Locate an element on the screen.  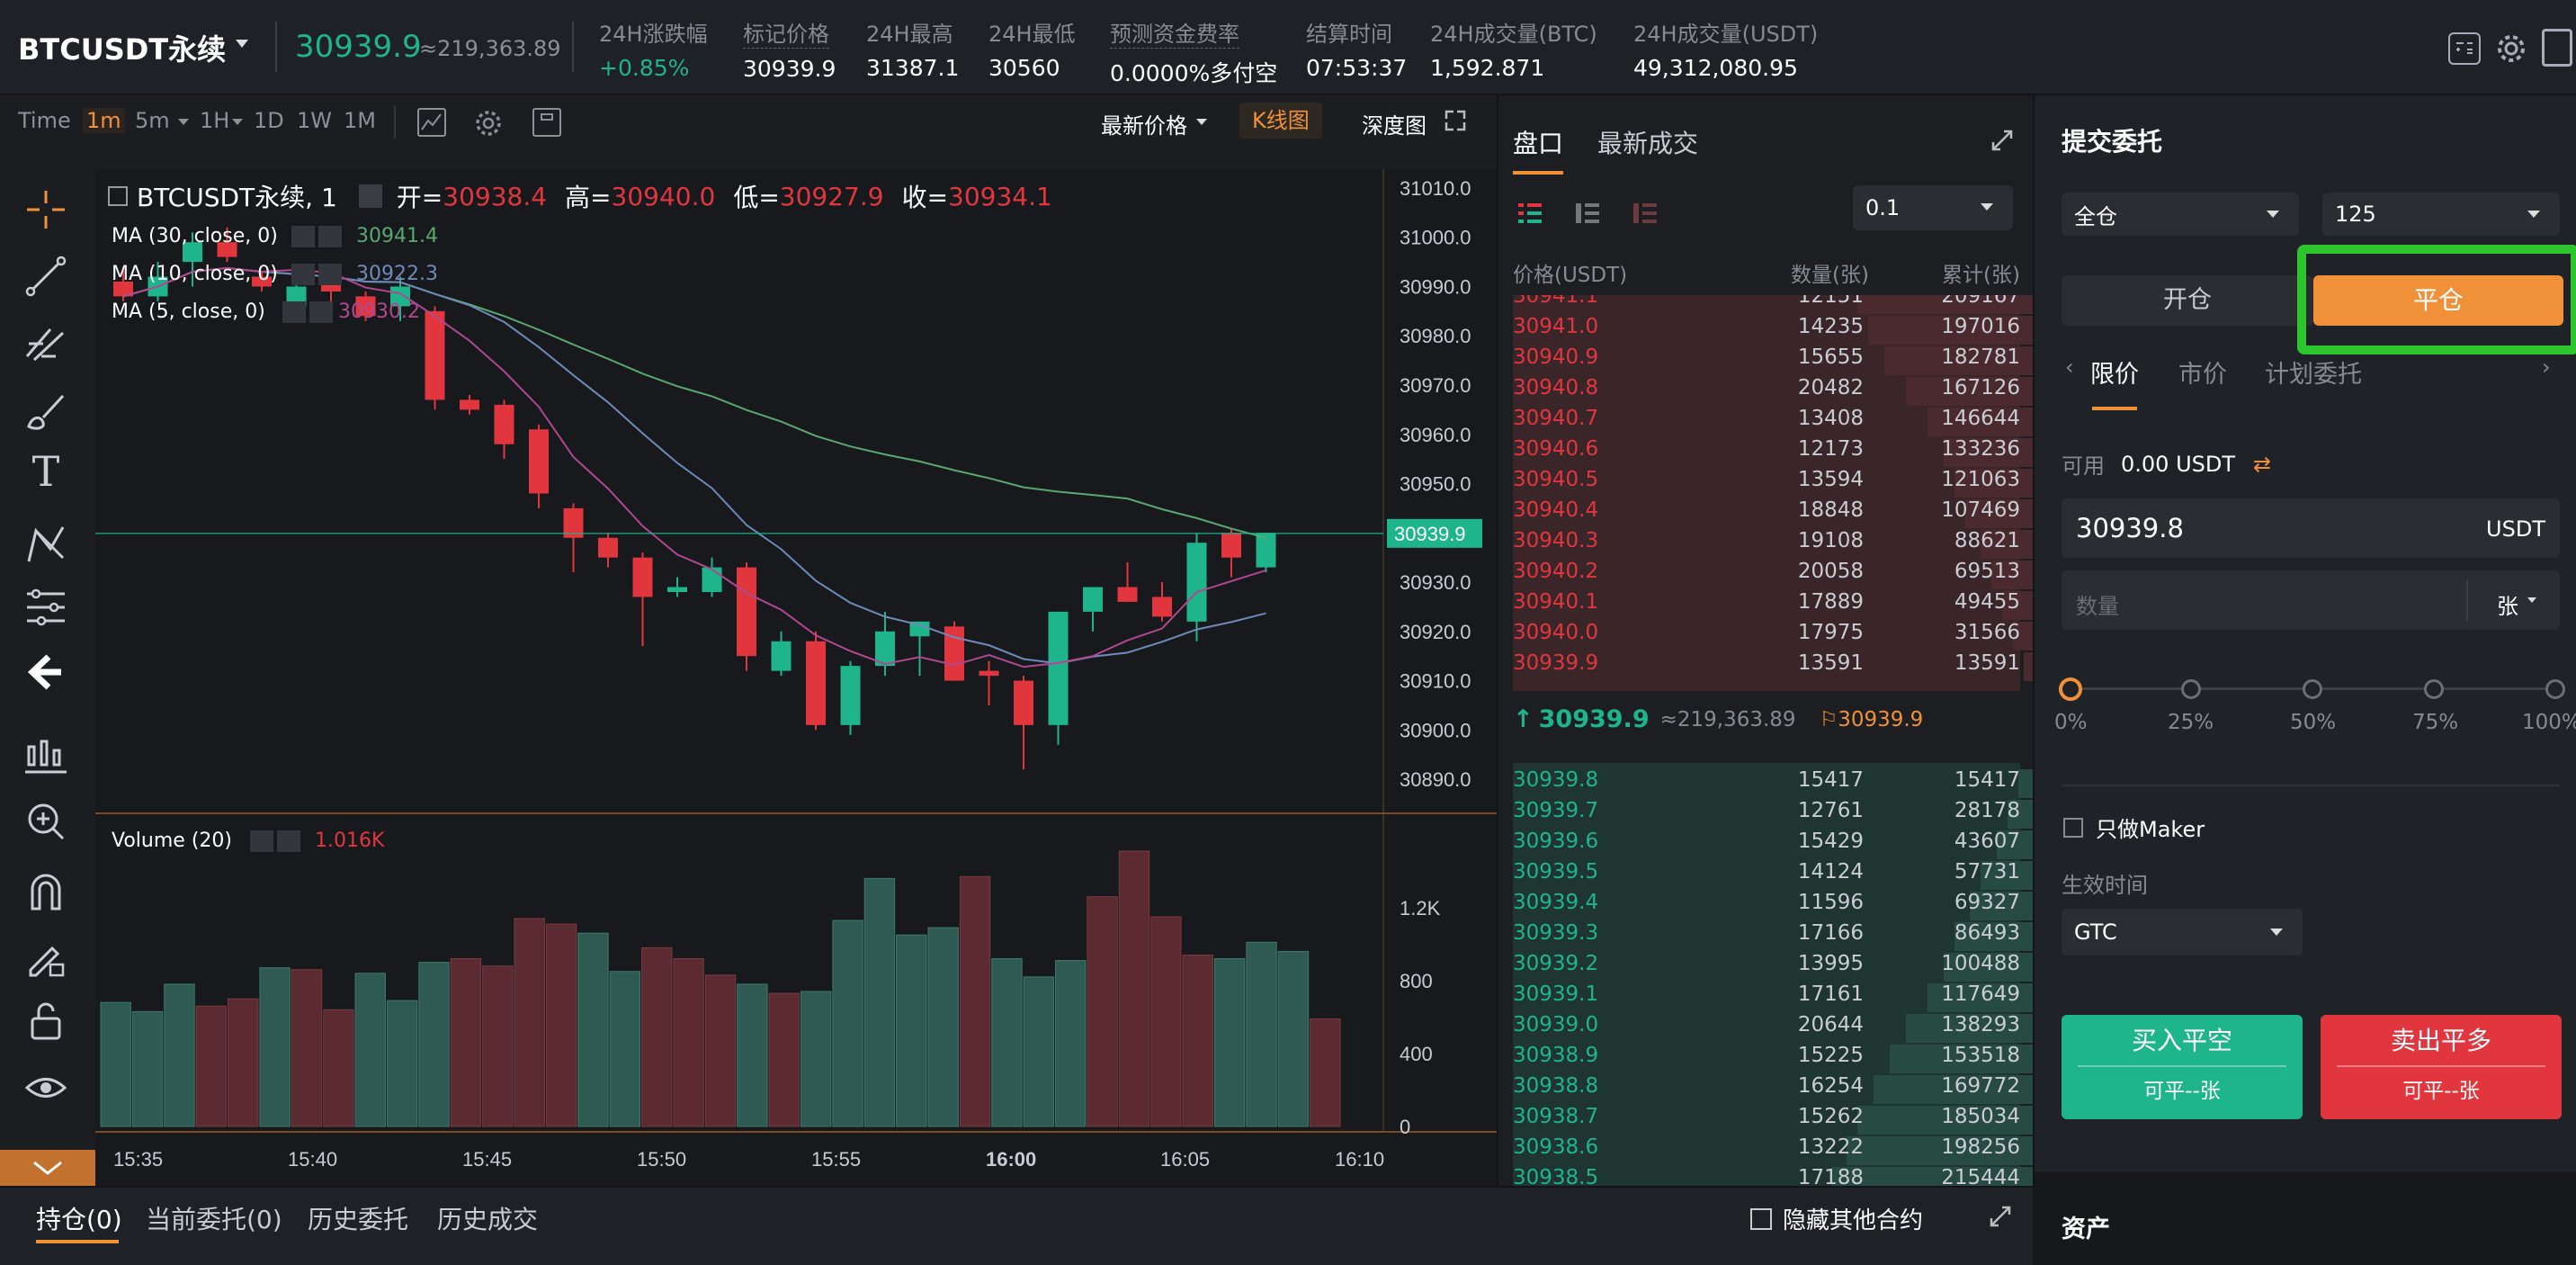
ask-row: 30940.4 18848 107469 is located at coordinates (1774, 513).